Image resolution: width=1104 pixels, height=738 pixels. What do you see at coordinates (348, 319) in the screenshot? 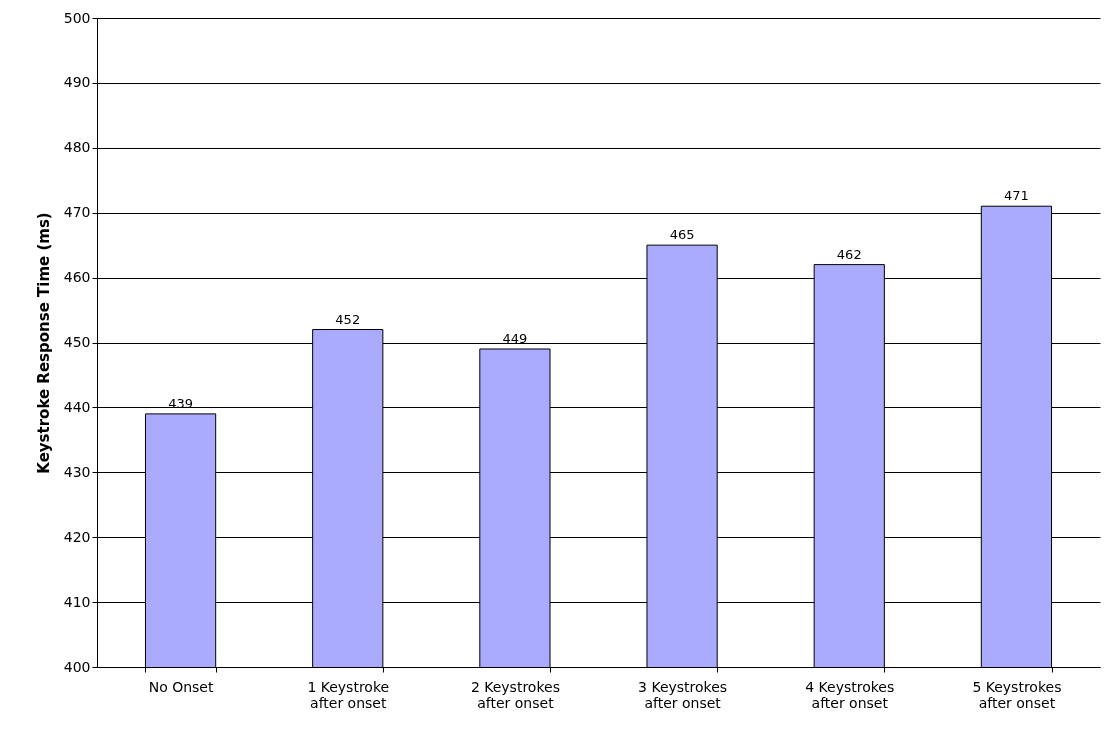
I see `data-label: 452` at bounding box center [348, 319].